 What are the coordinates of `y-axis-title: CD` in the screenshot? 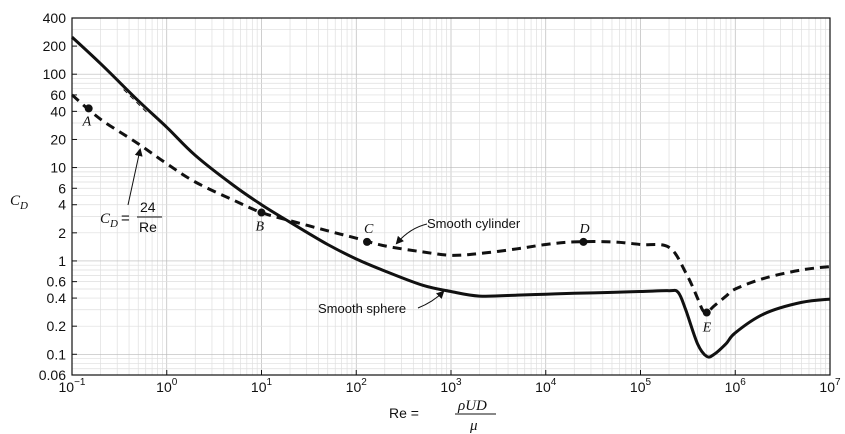 It's located at (19, 202).